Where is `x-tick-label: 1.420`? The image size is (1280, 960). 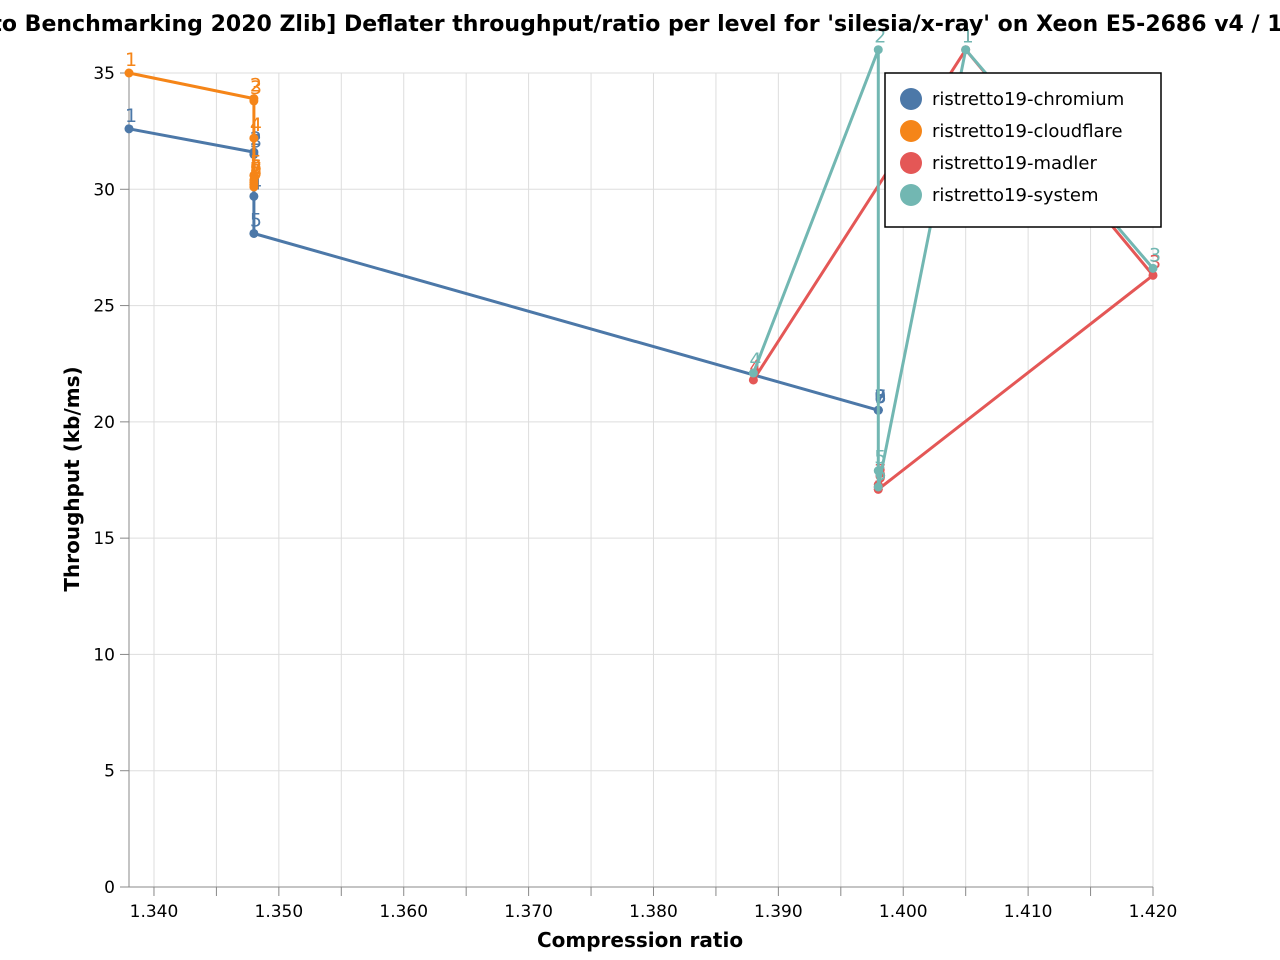 x-tick-label: 1.420 is located at coordinates (1153, 912).